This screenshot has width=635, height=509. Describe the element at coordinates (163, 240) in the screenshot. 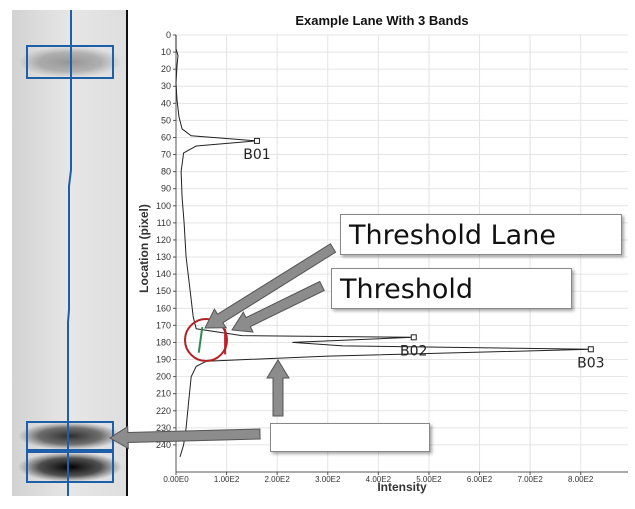

I see `y-tick-label: 120` at that location.